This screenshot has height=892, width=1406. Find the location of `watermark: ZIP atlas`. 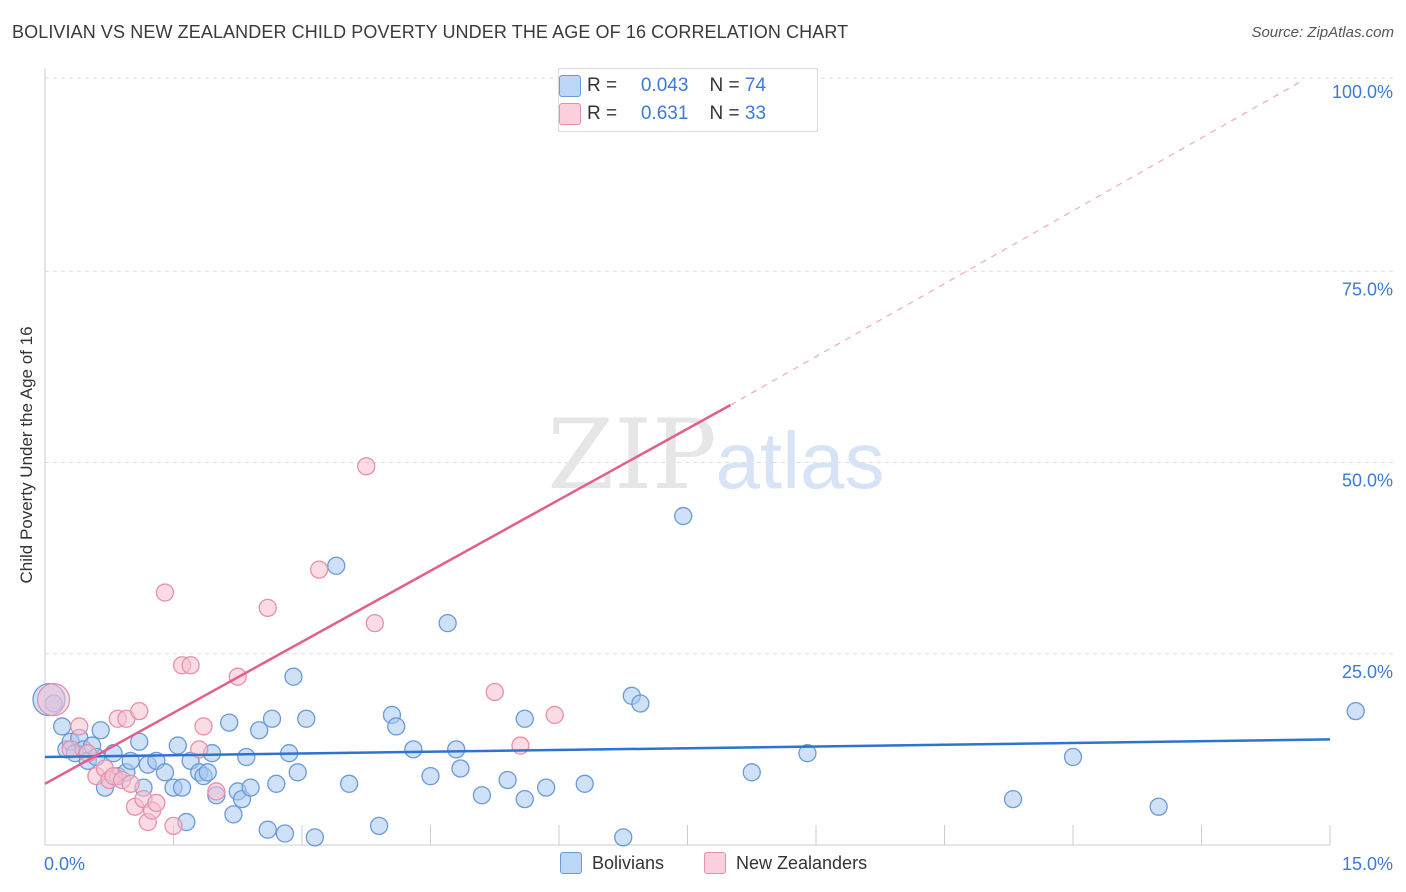

watermark: ZIP atlas is located at coordinates (715, 455).